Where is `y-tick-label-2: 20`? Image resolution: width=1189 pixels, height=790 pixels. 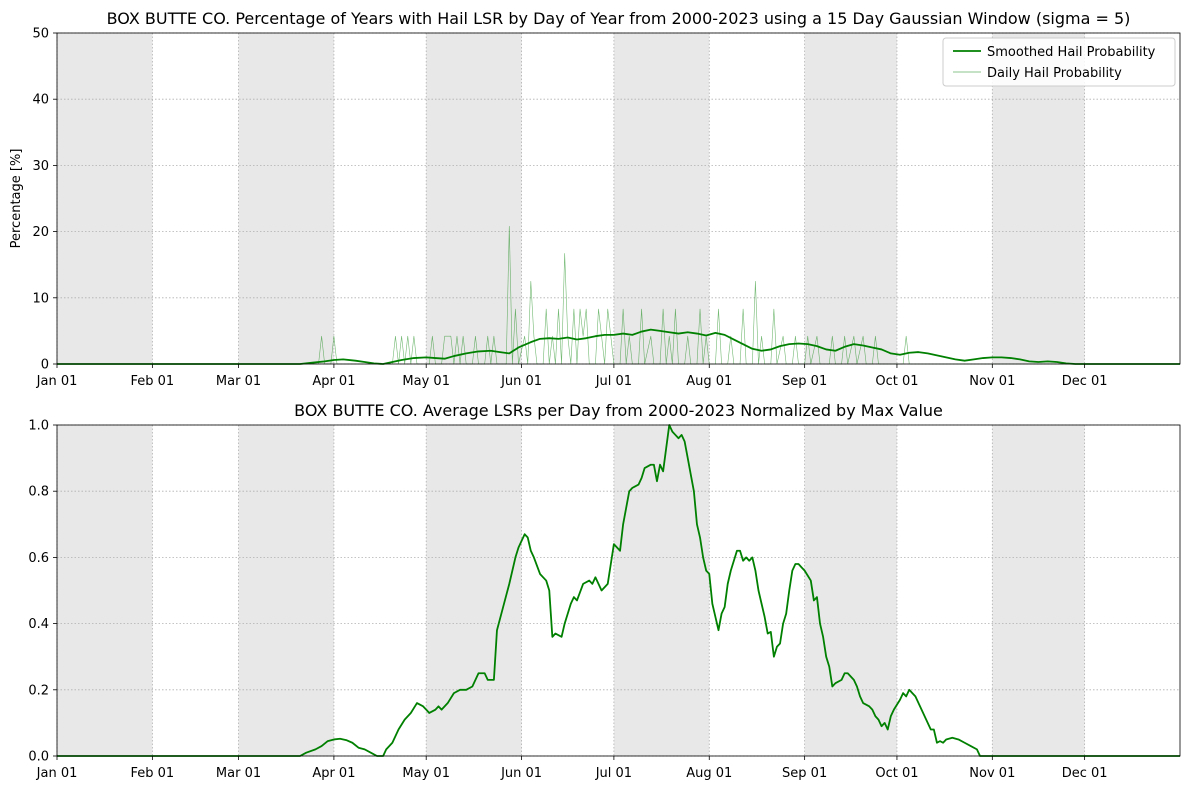 y-tick-label-2: 20 is located at coordinates (40, 232).